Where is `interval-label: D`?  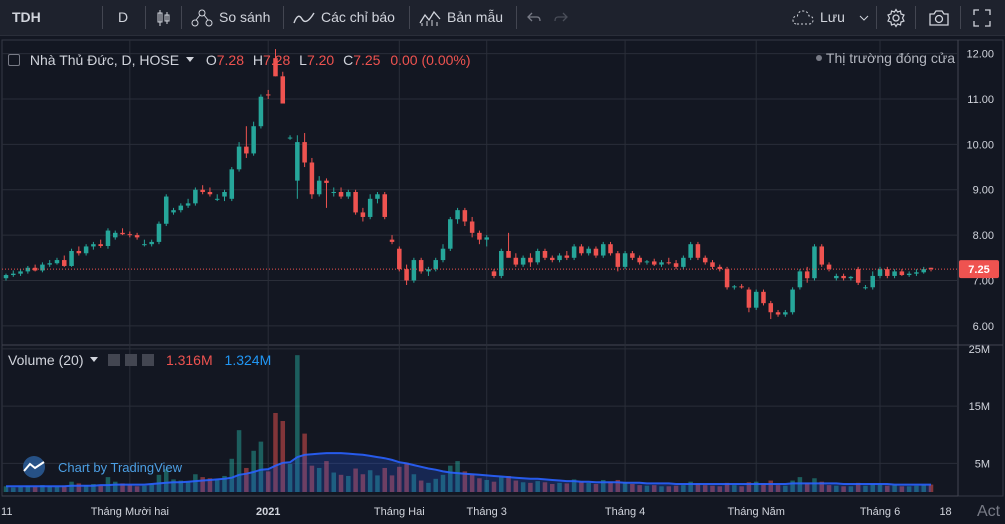 interval-label: D is located at coordinates (123, 17).